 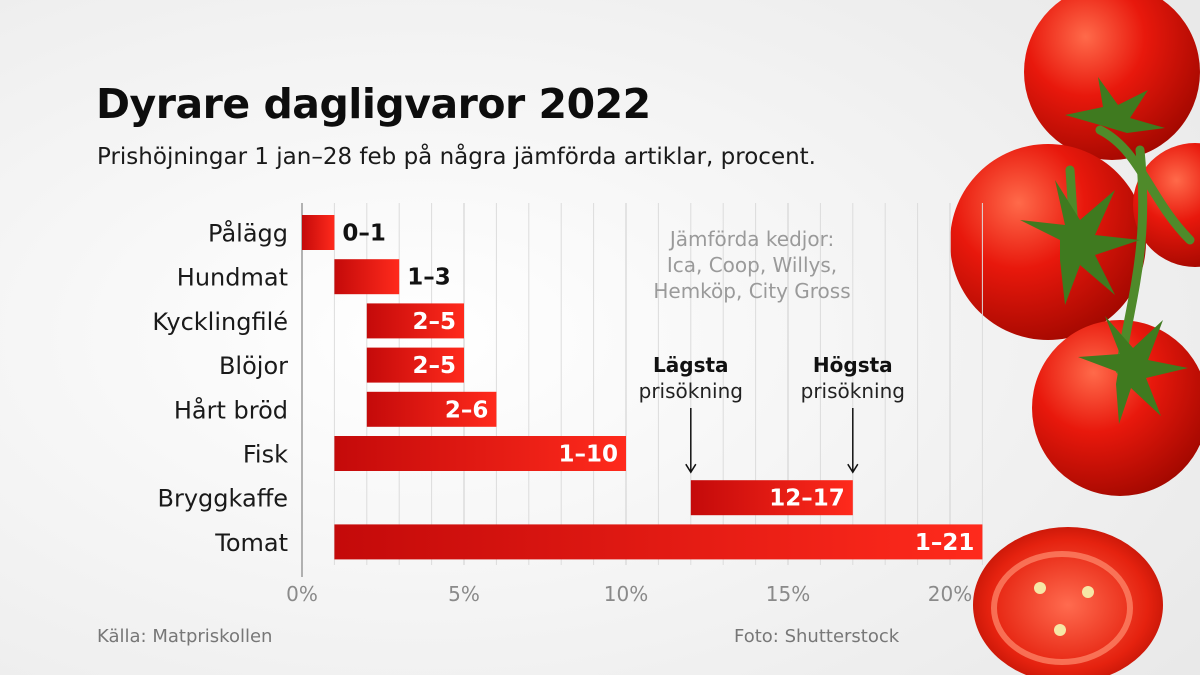 What do you see at coordinates (231, 409) in the screenshot?
I see `category-label: Hårt bröd` at bounding box center [231, 409].